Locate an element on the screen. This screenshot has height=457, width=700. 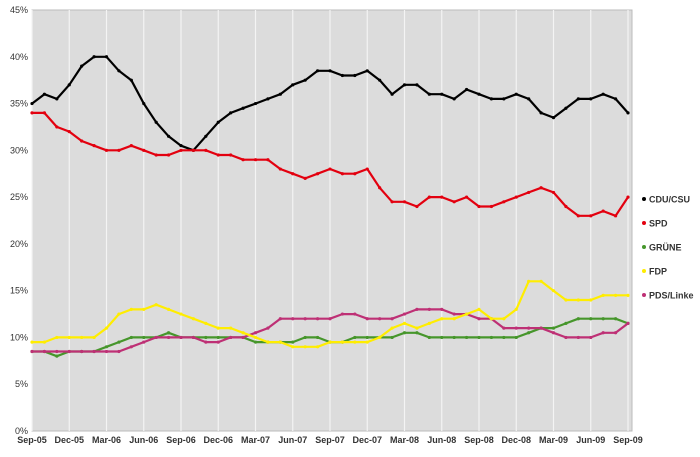
y-tick-label: 45% is located at coordinates (19, 10).